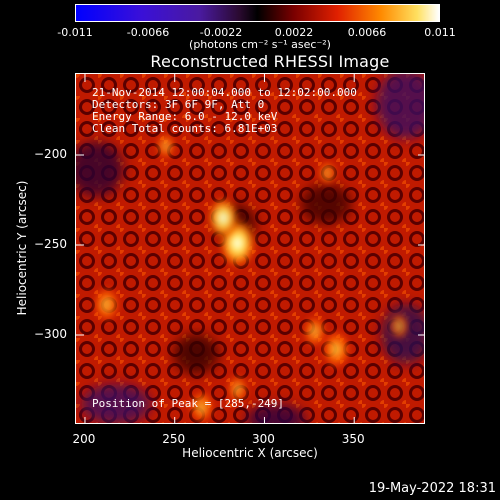  What do you see at coordinates (50, 244) in the screenshot?
I see `y-tick-label: −250` at bounding box center [50, 244].